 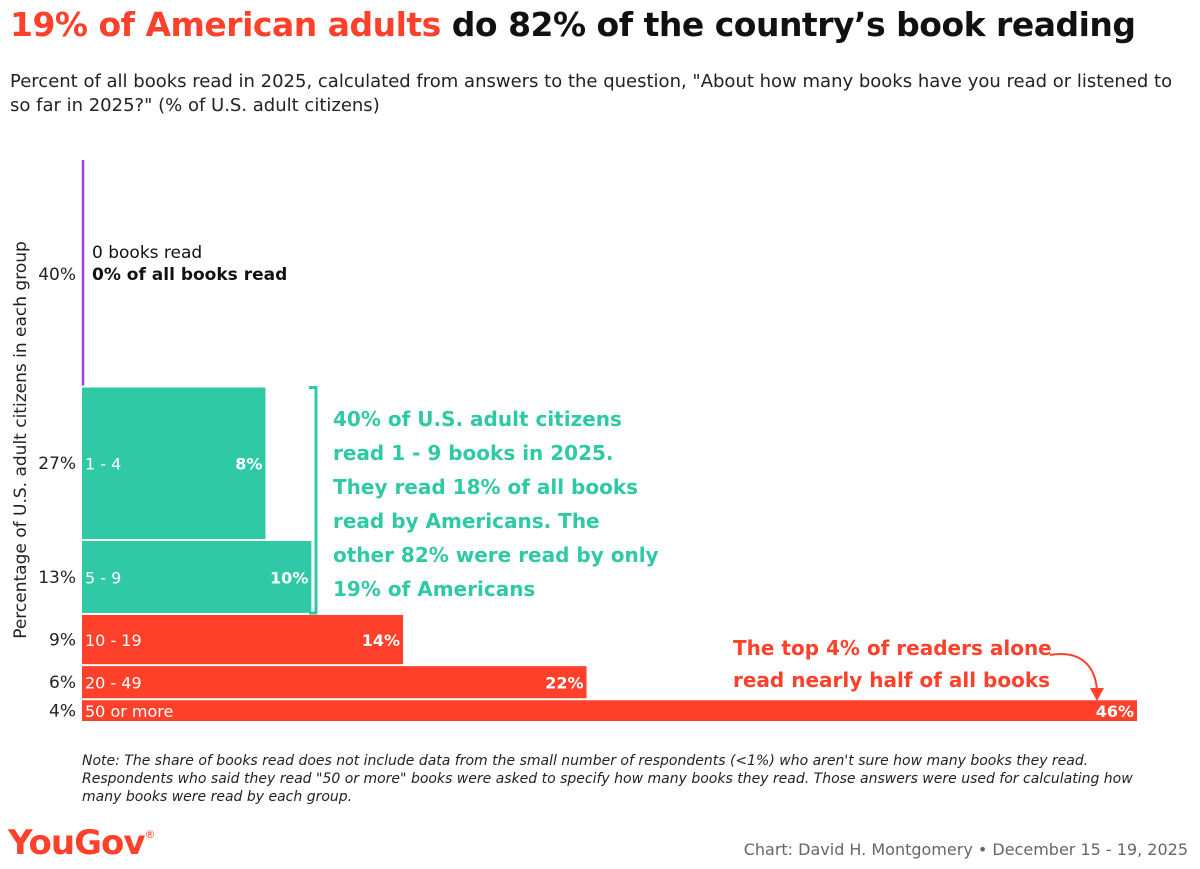 I want to click on title-rest: do 82% of the country’s book reading, so click(x=788, y=24).